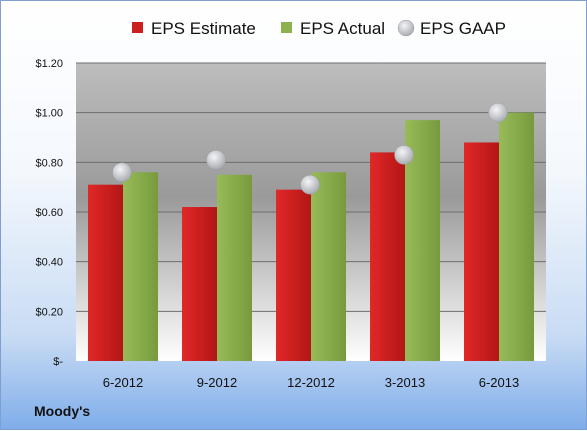  I want to click on legend: EPS Estimate EPS Actual EPS GAAP, so click(319, 28).